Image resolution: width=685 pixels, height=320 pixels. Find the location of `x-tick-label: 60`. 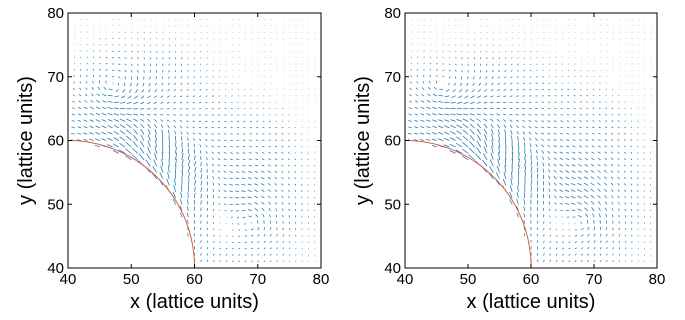

x-tick-label: 60 is located at coordinates (531, 279).